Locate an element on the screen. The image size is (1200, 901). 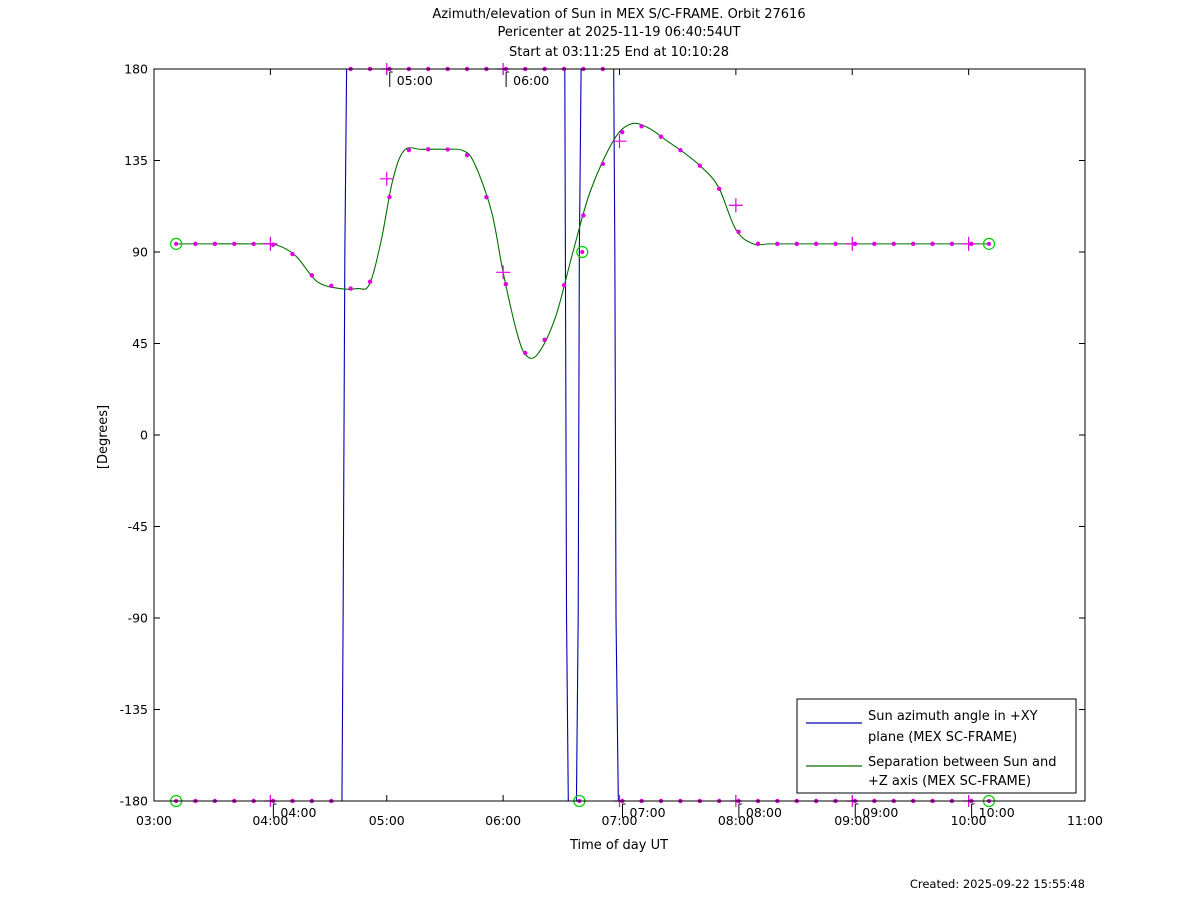
legend-box is located at coordinates (936, 746).